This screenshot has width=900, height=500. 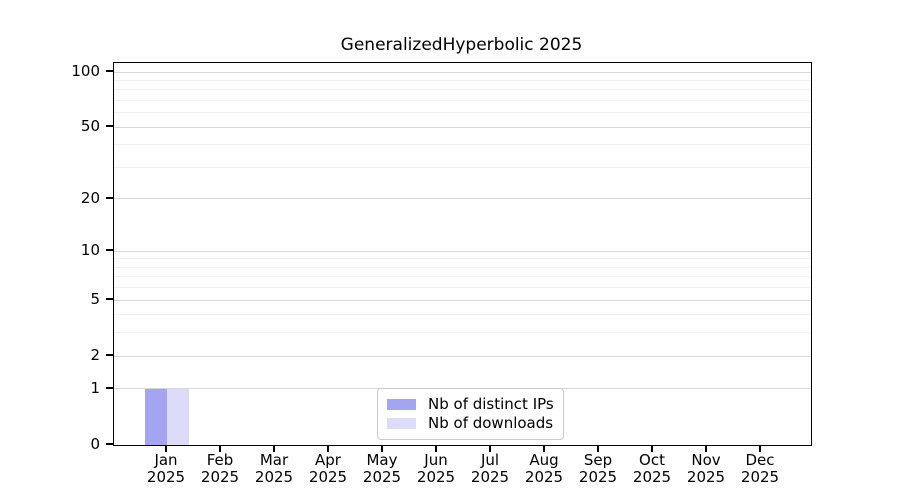 I want to click on x-tick-jan, so click(x=166, y=448).